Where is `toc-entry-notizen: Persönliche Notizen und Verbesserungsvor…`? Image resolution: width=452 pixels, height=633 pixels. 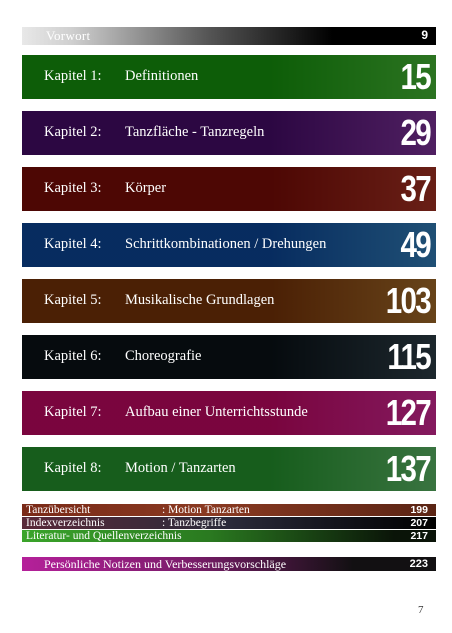
toc-entry-notizen: Persönliche Notizen und Verbesserungsvor… is located at coordinates (229, 564).